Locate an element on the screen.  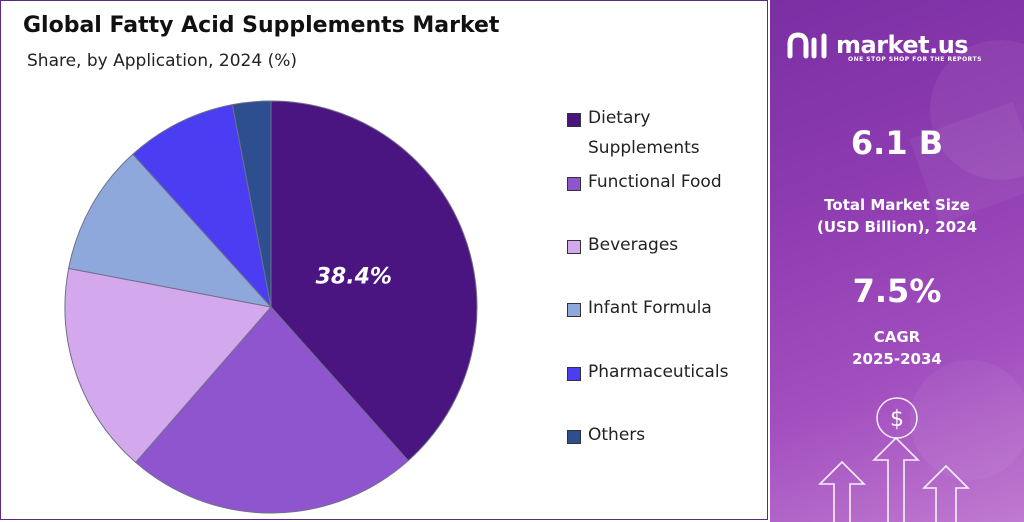
legend-label: Others is located at coordinates (617, 435).